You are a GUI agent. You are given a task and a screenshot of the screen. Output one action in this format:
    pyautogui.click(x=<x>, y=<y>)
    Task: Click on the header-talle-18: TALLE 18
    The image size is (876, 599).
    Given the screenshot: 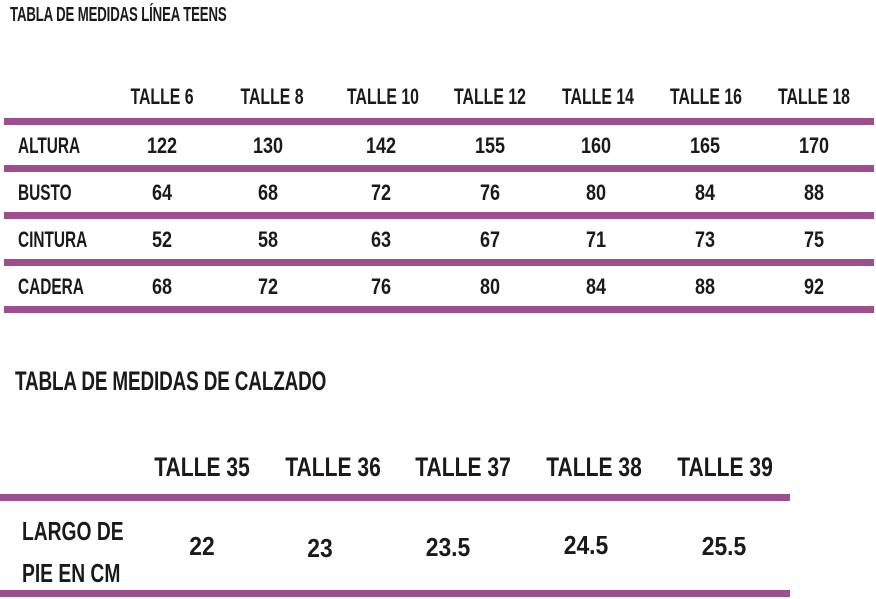 What is the action you would take?
    pyautogui.click(x=814, y=96)
    